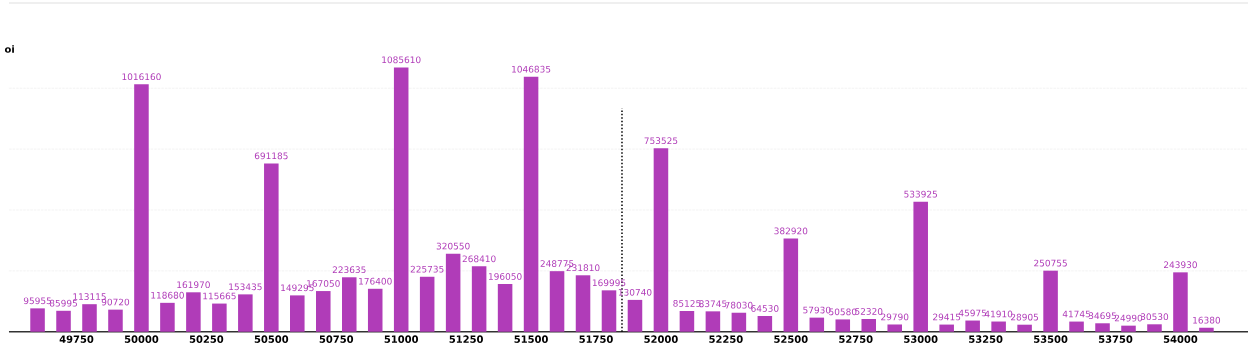 The height and width of the screenshot is (353, 1250). What do you see at coordinates (427, 269) in the screenshot?
I see `data-label: 225735` at bounding box center [427, 269].